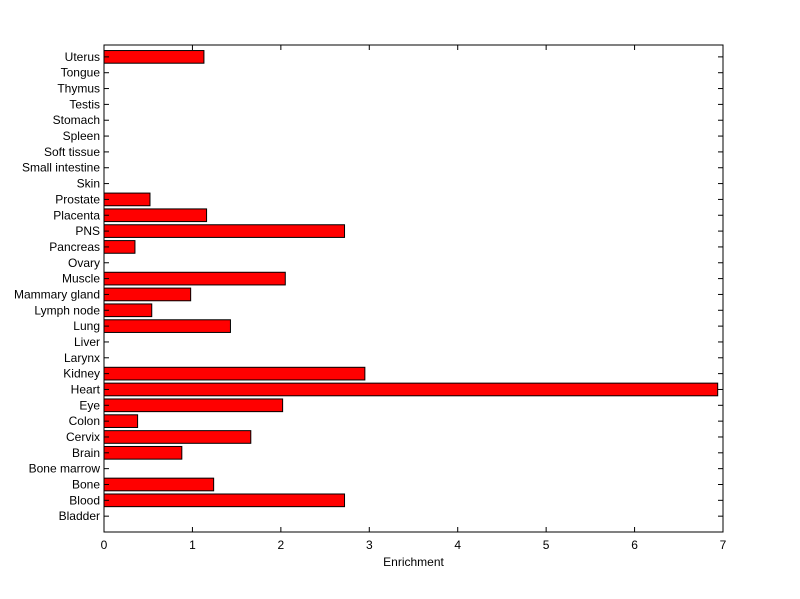 This screenshot has height=599, width=800. What do you see at coordinates (192, 545) in the screenshot?
I see `x-tick-label: 1` at bounding box center [192, 545].